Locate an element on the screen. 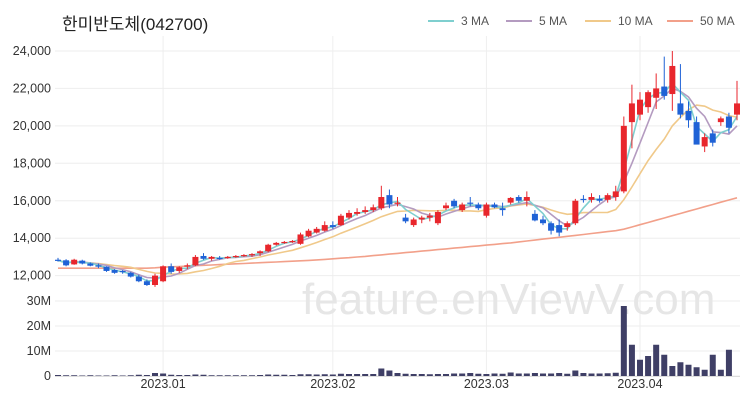 This screenshot has height=400, width=750. price-tick-label: 14,000 is located at coordinates (32, 238).